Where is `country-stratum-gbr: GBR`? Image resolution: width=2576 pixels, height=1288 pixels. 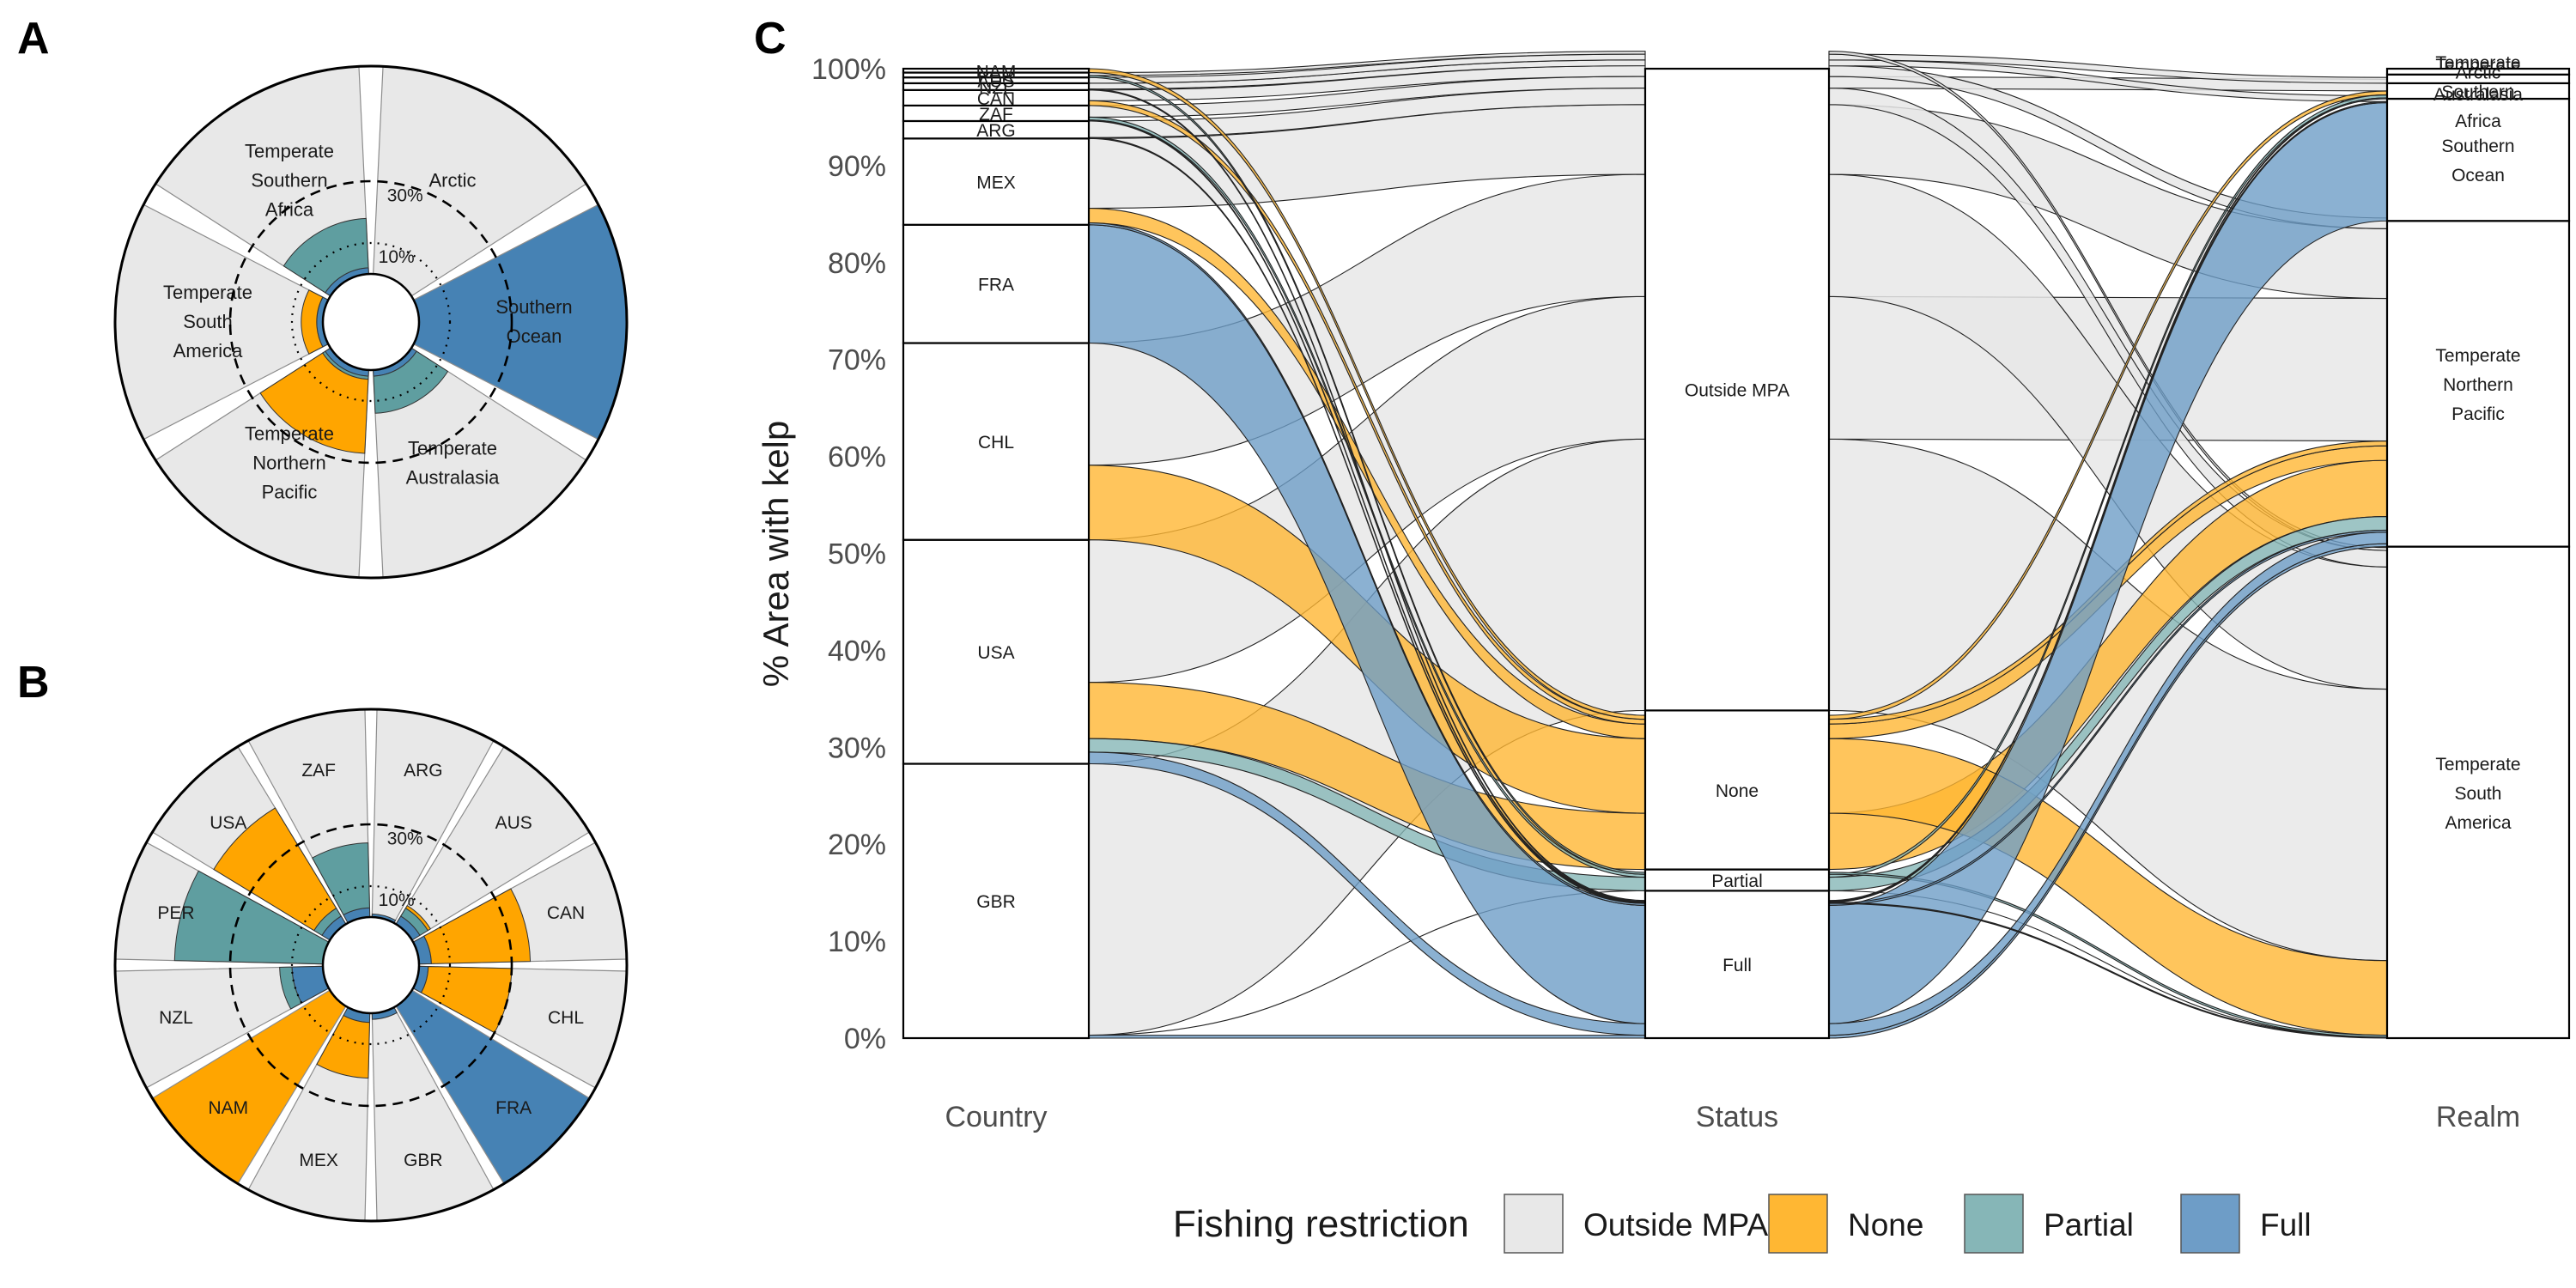
country-stratum-gbr: GBR is located at coordinates (996, 901).